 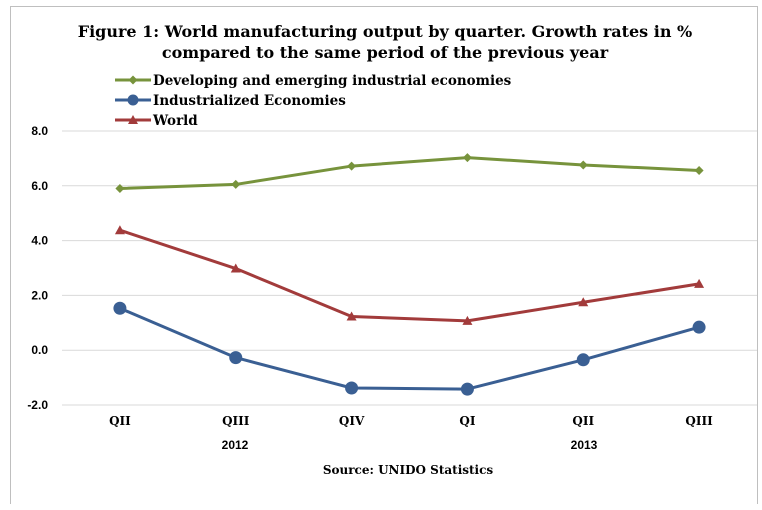 I want to click on legend-entry: Industrialized Economies, so click(x=230, y=101).